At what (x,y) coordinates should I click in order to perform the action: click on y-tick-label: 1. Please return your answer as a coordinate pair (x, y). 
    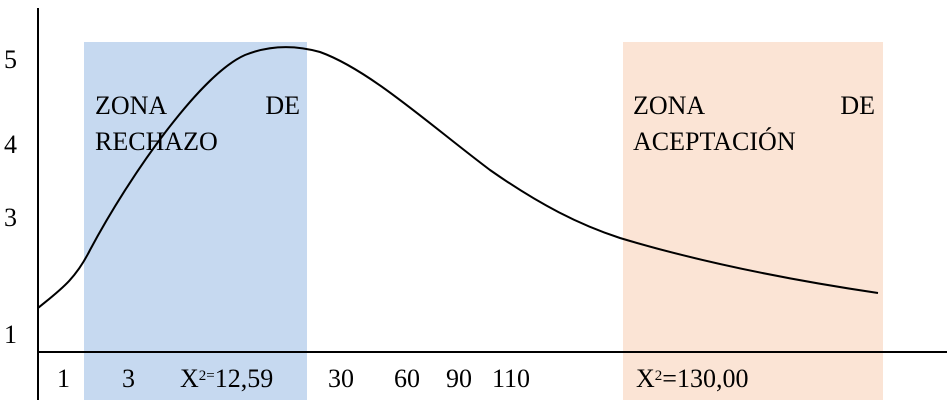
    Looking at the image, I should click on (10, 334).